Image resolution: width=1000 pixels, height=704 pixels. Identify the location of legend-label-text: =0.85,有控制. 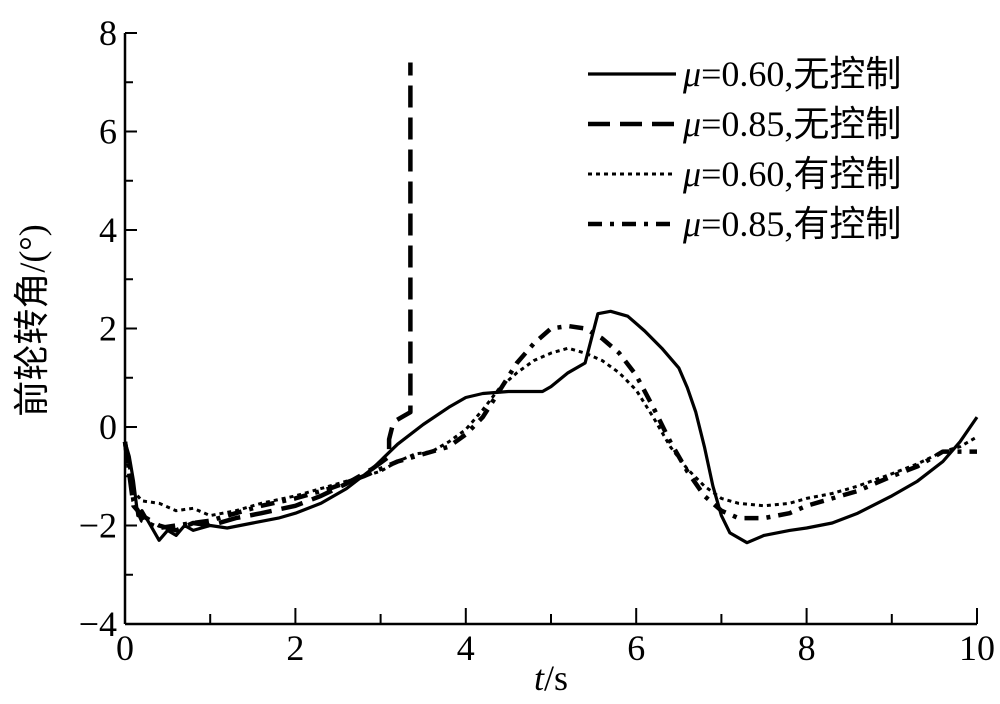
(801, 224).